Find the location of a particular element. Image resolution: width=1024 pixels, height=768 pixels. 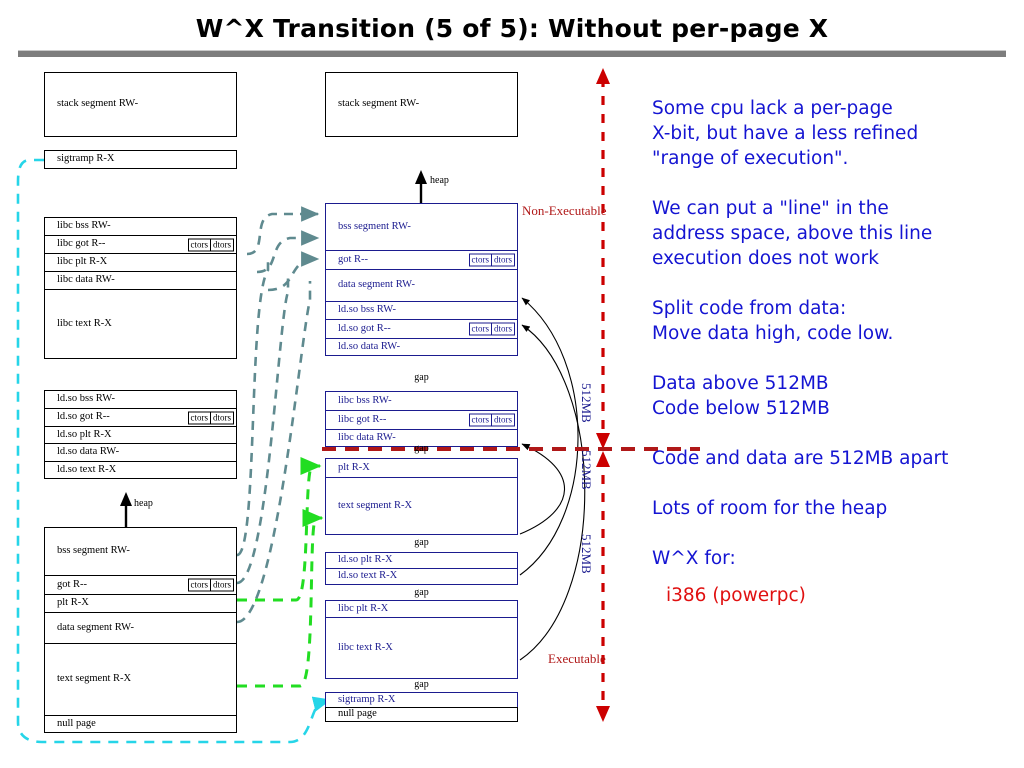

prose-paragraph-7: W^X for: is located at coordinates (694, 558).